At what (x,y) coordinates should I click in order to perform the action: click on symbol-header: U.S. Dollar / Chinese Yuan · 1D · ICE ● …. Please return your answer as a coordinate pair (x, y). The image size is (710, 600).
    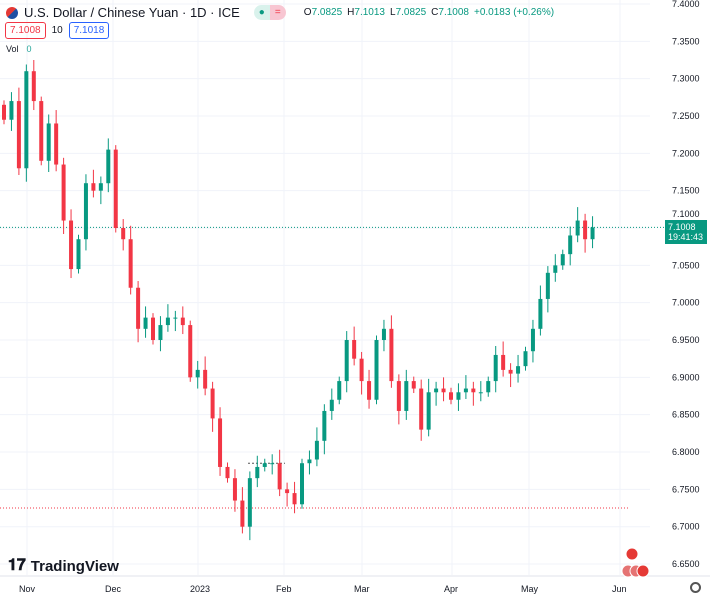
    Looking at the image, I should click on (280, 12).